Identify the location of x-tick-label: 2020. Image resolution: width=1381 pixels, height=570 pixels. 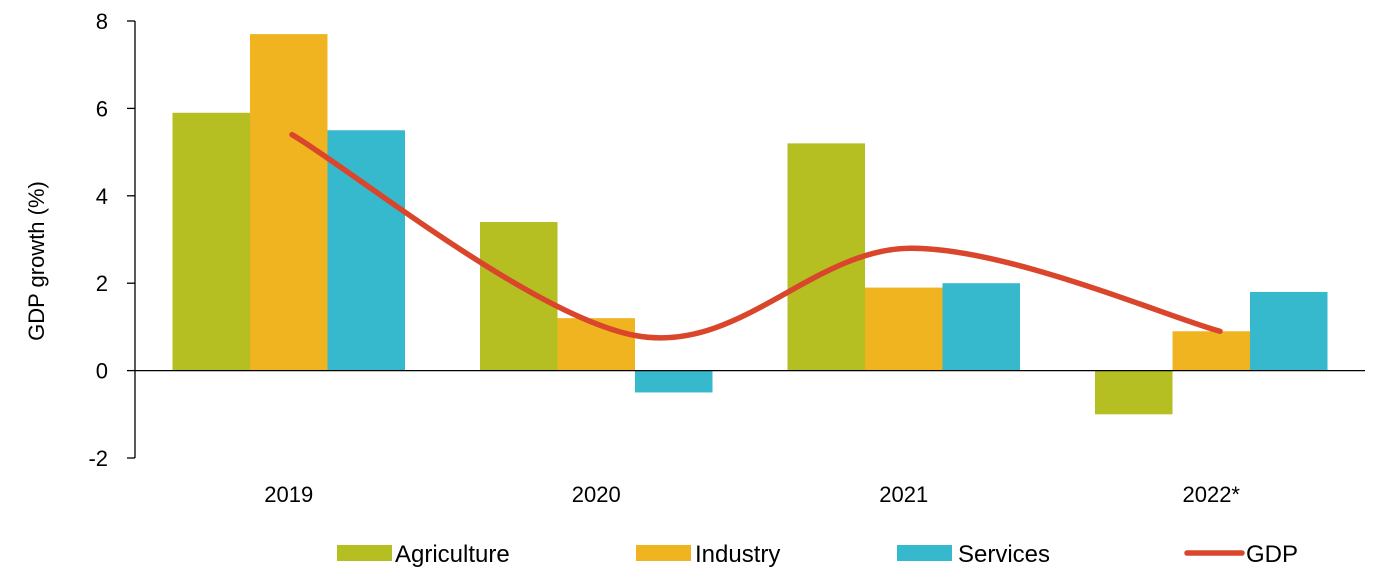
(596, 494).